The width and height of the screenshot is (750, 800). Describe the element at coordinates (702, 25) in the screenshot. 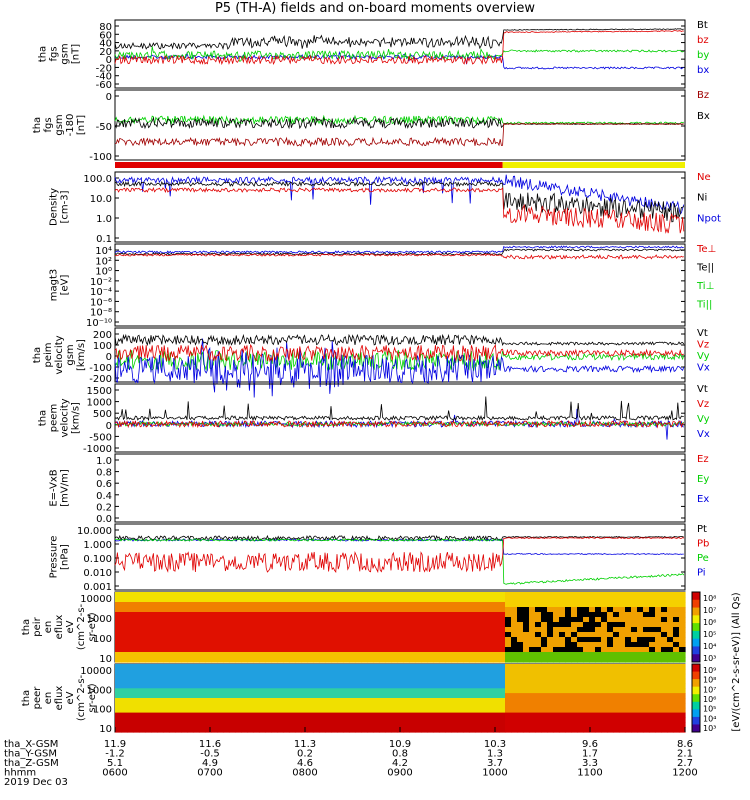

I see `legend-entry: Bt` at that location.